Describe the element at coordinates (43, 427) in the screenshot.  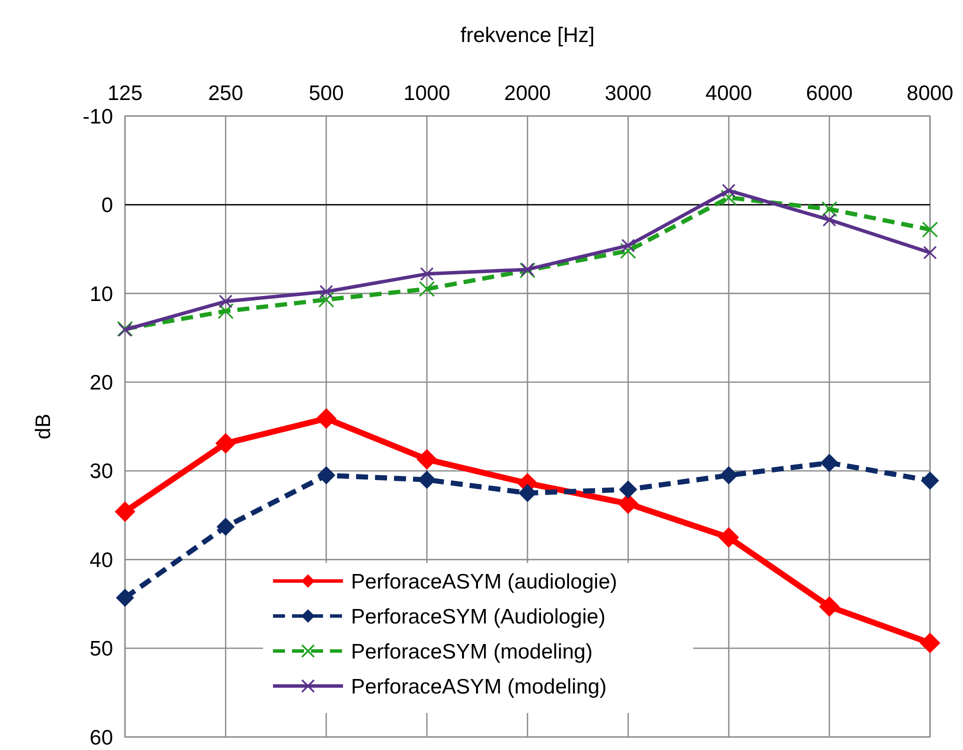
I see `y-axis-title: dB` at that location.